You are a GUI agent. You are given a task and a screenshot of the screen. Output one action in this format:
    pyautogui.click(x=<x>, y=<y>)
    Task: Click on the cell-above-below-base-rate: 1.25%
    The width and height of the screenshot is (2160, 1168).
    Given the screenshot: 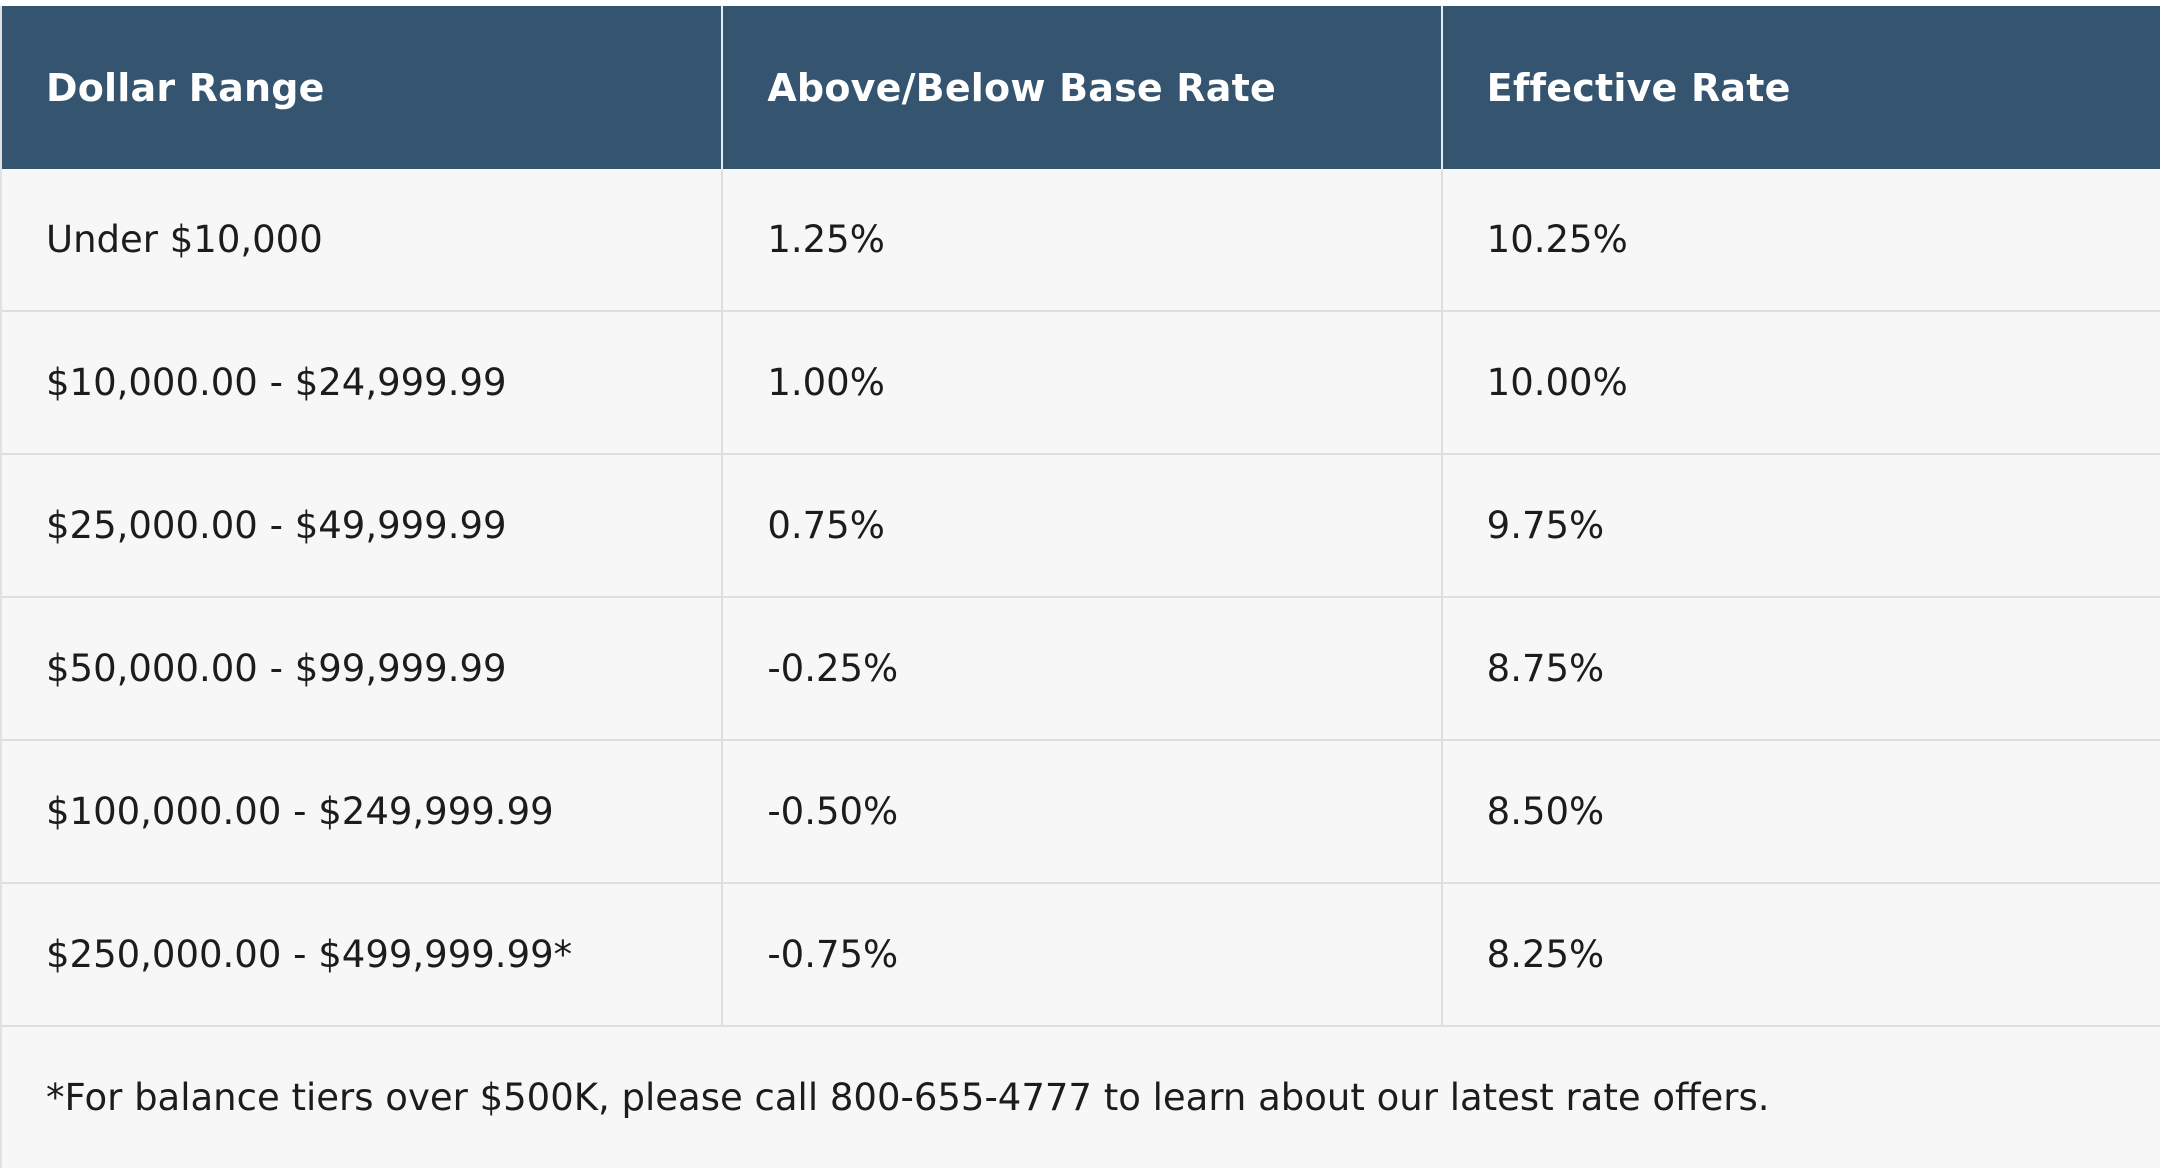 What is the action you would take?
    pyautogui.click(x=1080, y=239)
    